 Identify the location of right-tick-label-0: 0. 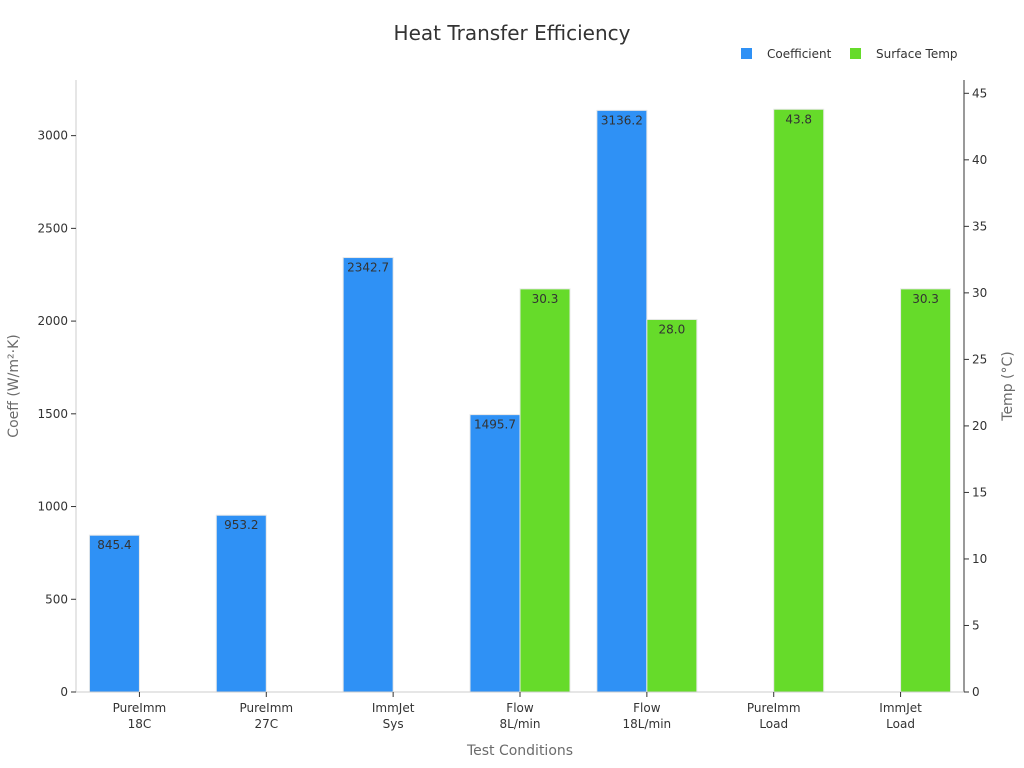
(976, 692).